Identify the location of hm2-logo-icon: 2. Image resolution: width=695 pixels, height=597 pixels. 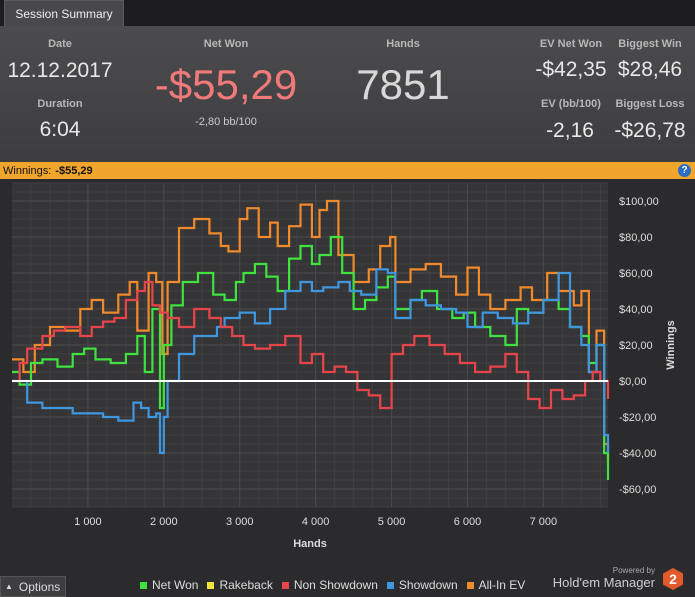
(673, 579).